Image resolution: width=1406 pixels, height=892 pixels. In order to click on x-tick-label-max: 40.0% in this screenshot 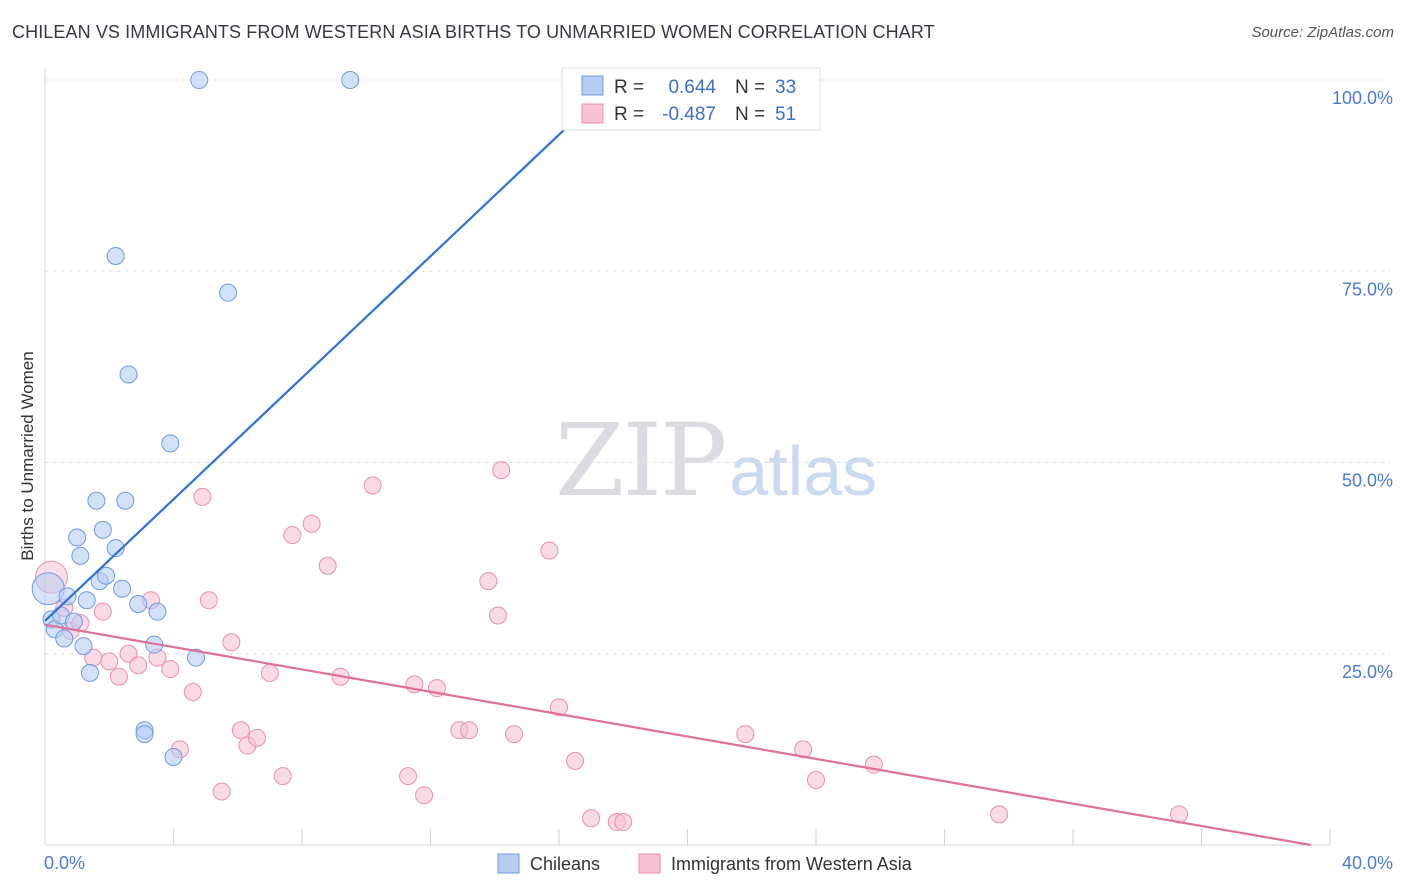, I will do `click(1367, 863)`.